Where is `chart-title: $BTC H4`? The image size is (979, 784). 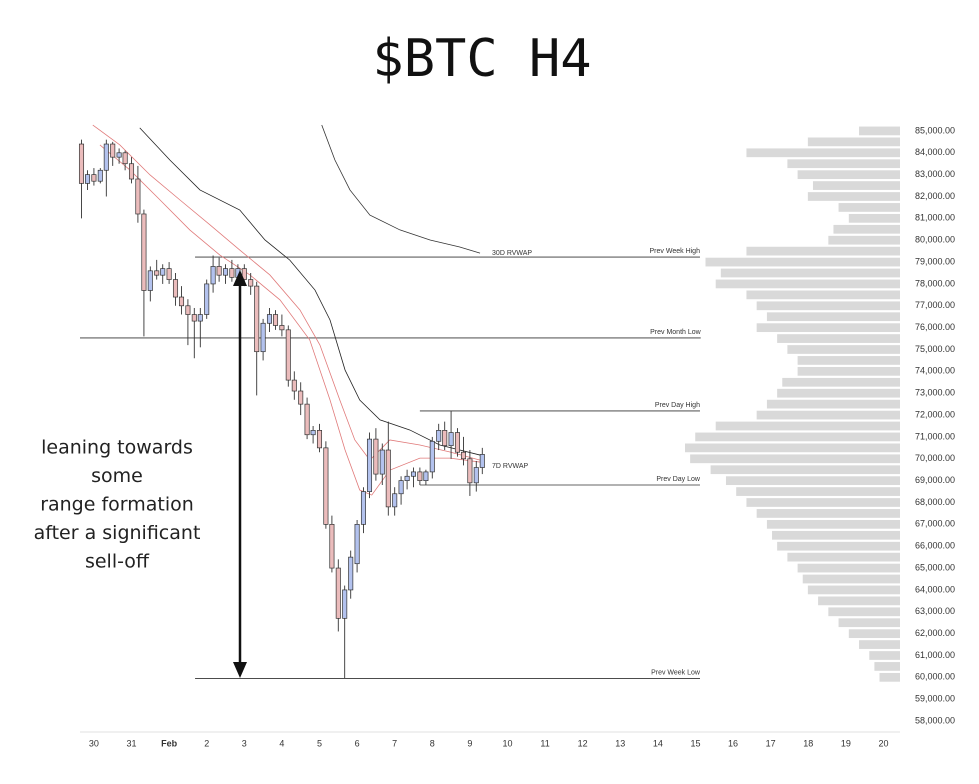 chart-title: $BTC H4 is located at coordinates (481, 59).